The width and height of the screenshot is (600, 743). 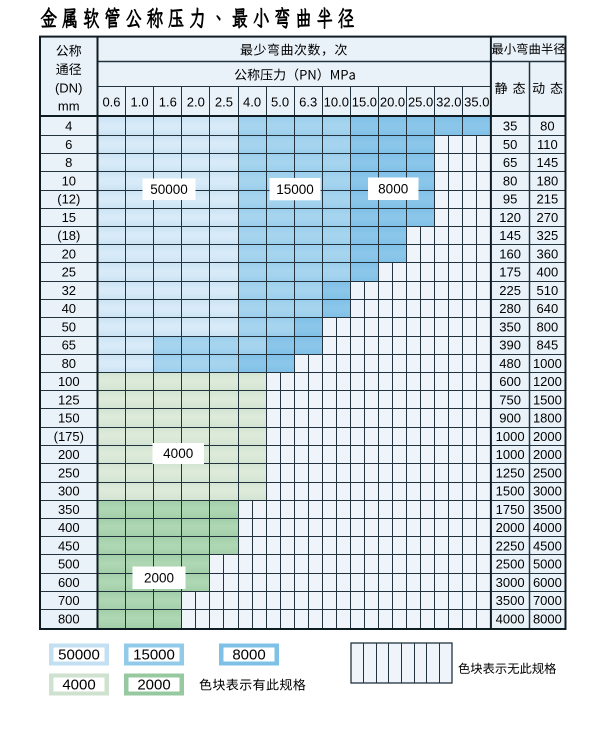 What do you see at coordinates (448, 102) in the screenshot?
I see `svg-text: 32.0` at bounding box center [448, 102].